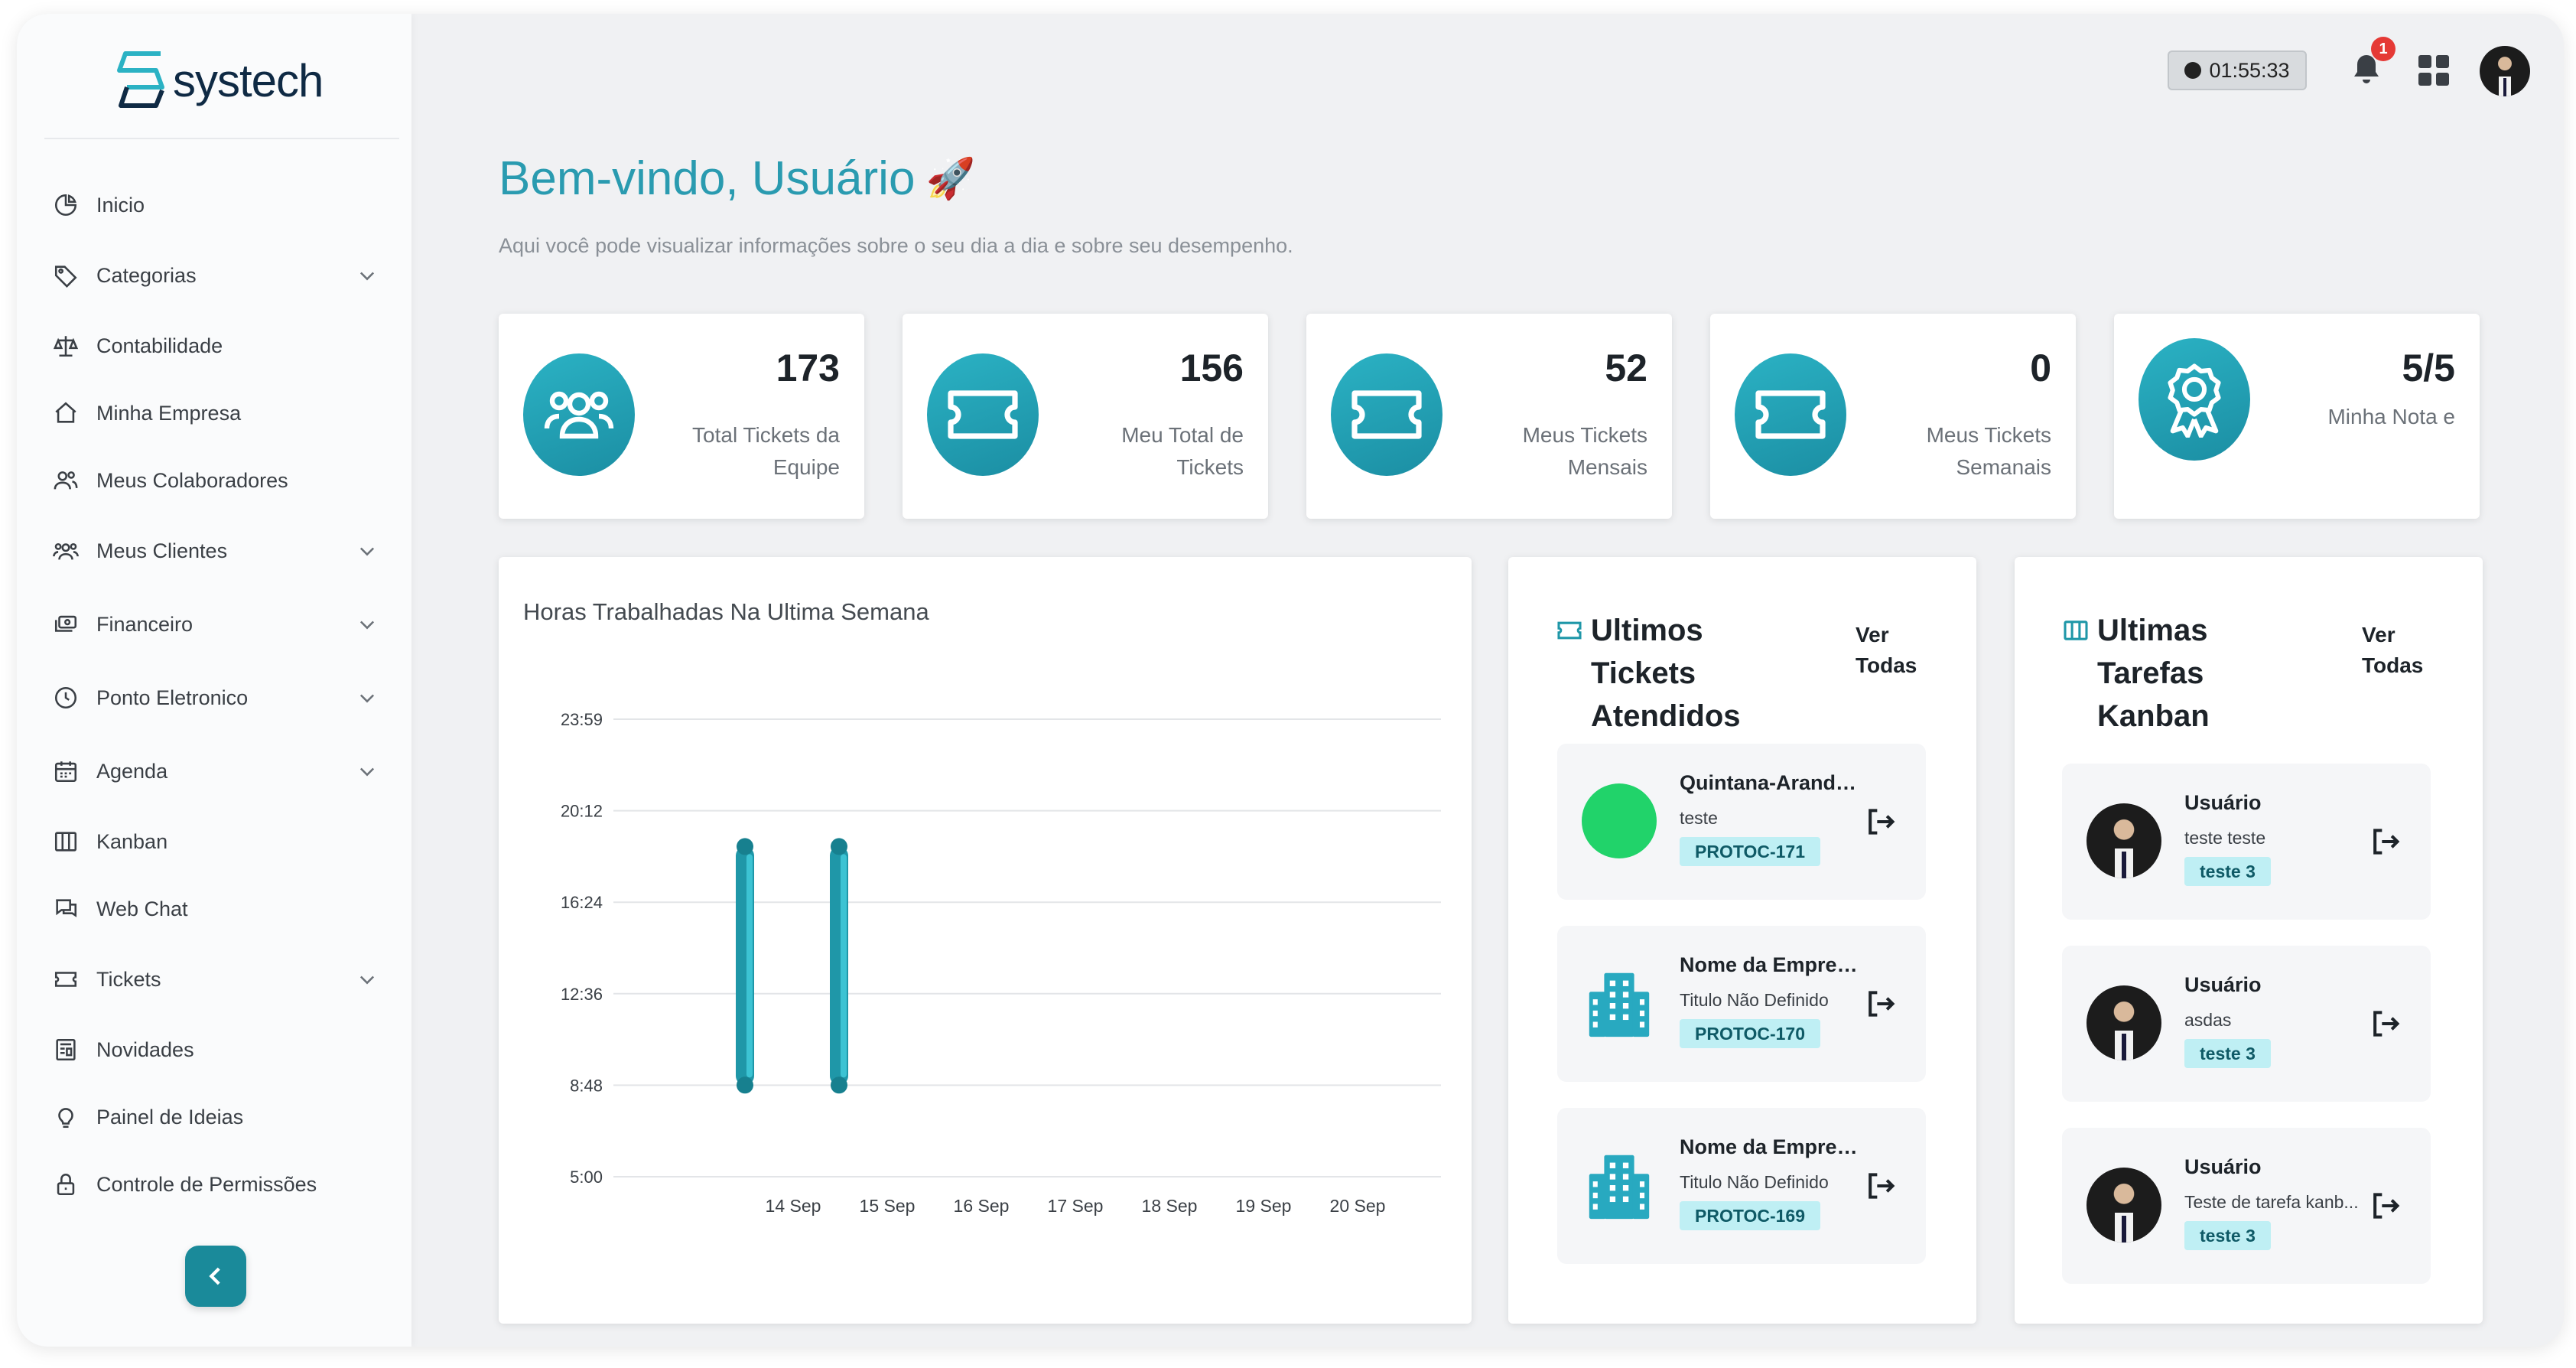 The height and width of the screenshot is (1368, 2576). I want to click on welcome-title-text: Bem-vindo, Usuário, so click(707, 178).